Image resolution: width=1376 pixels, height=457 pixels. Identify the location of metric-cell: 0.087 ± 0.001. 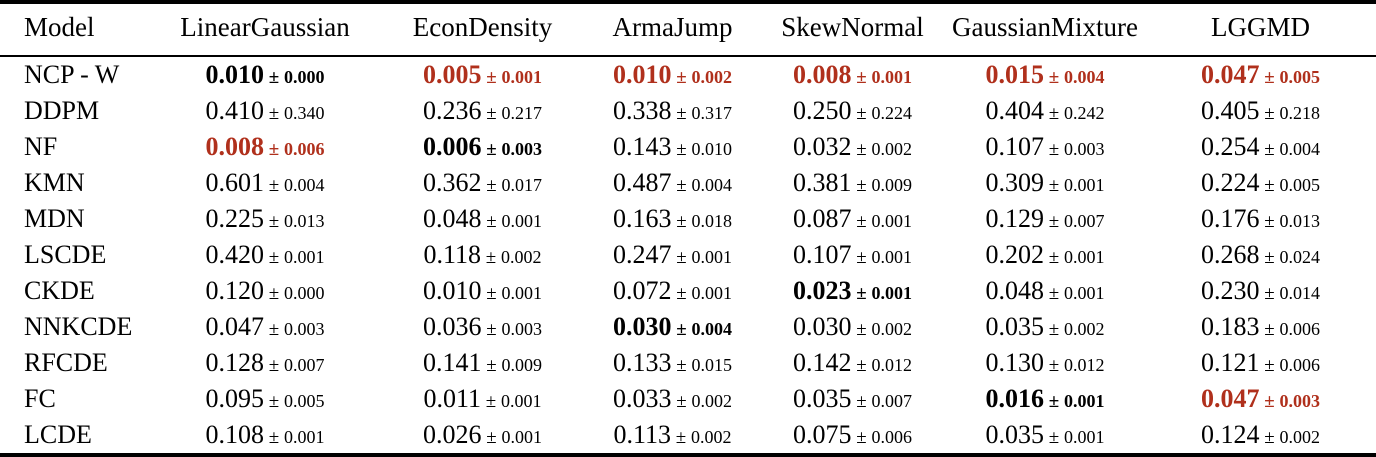
(852, 219).